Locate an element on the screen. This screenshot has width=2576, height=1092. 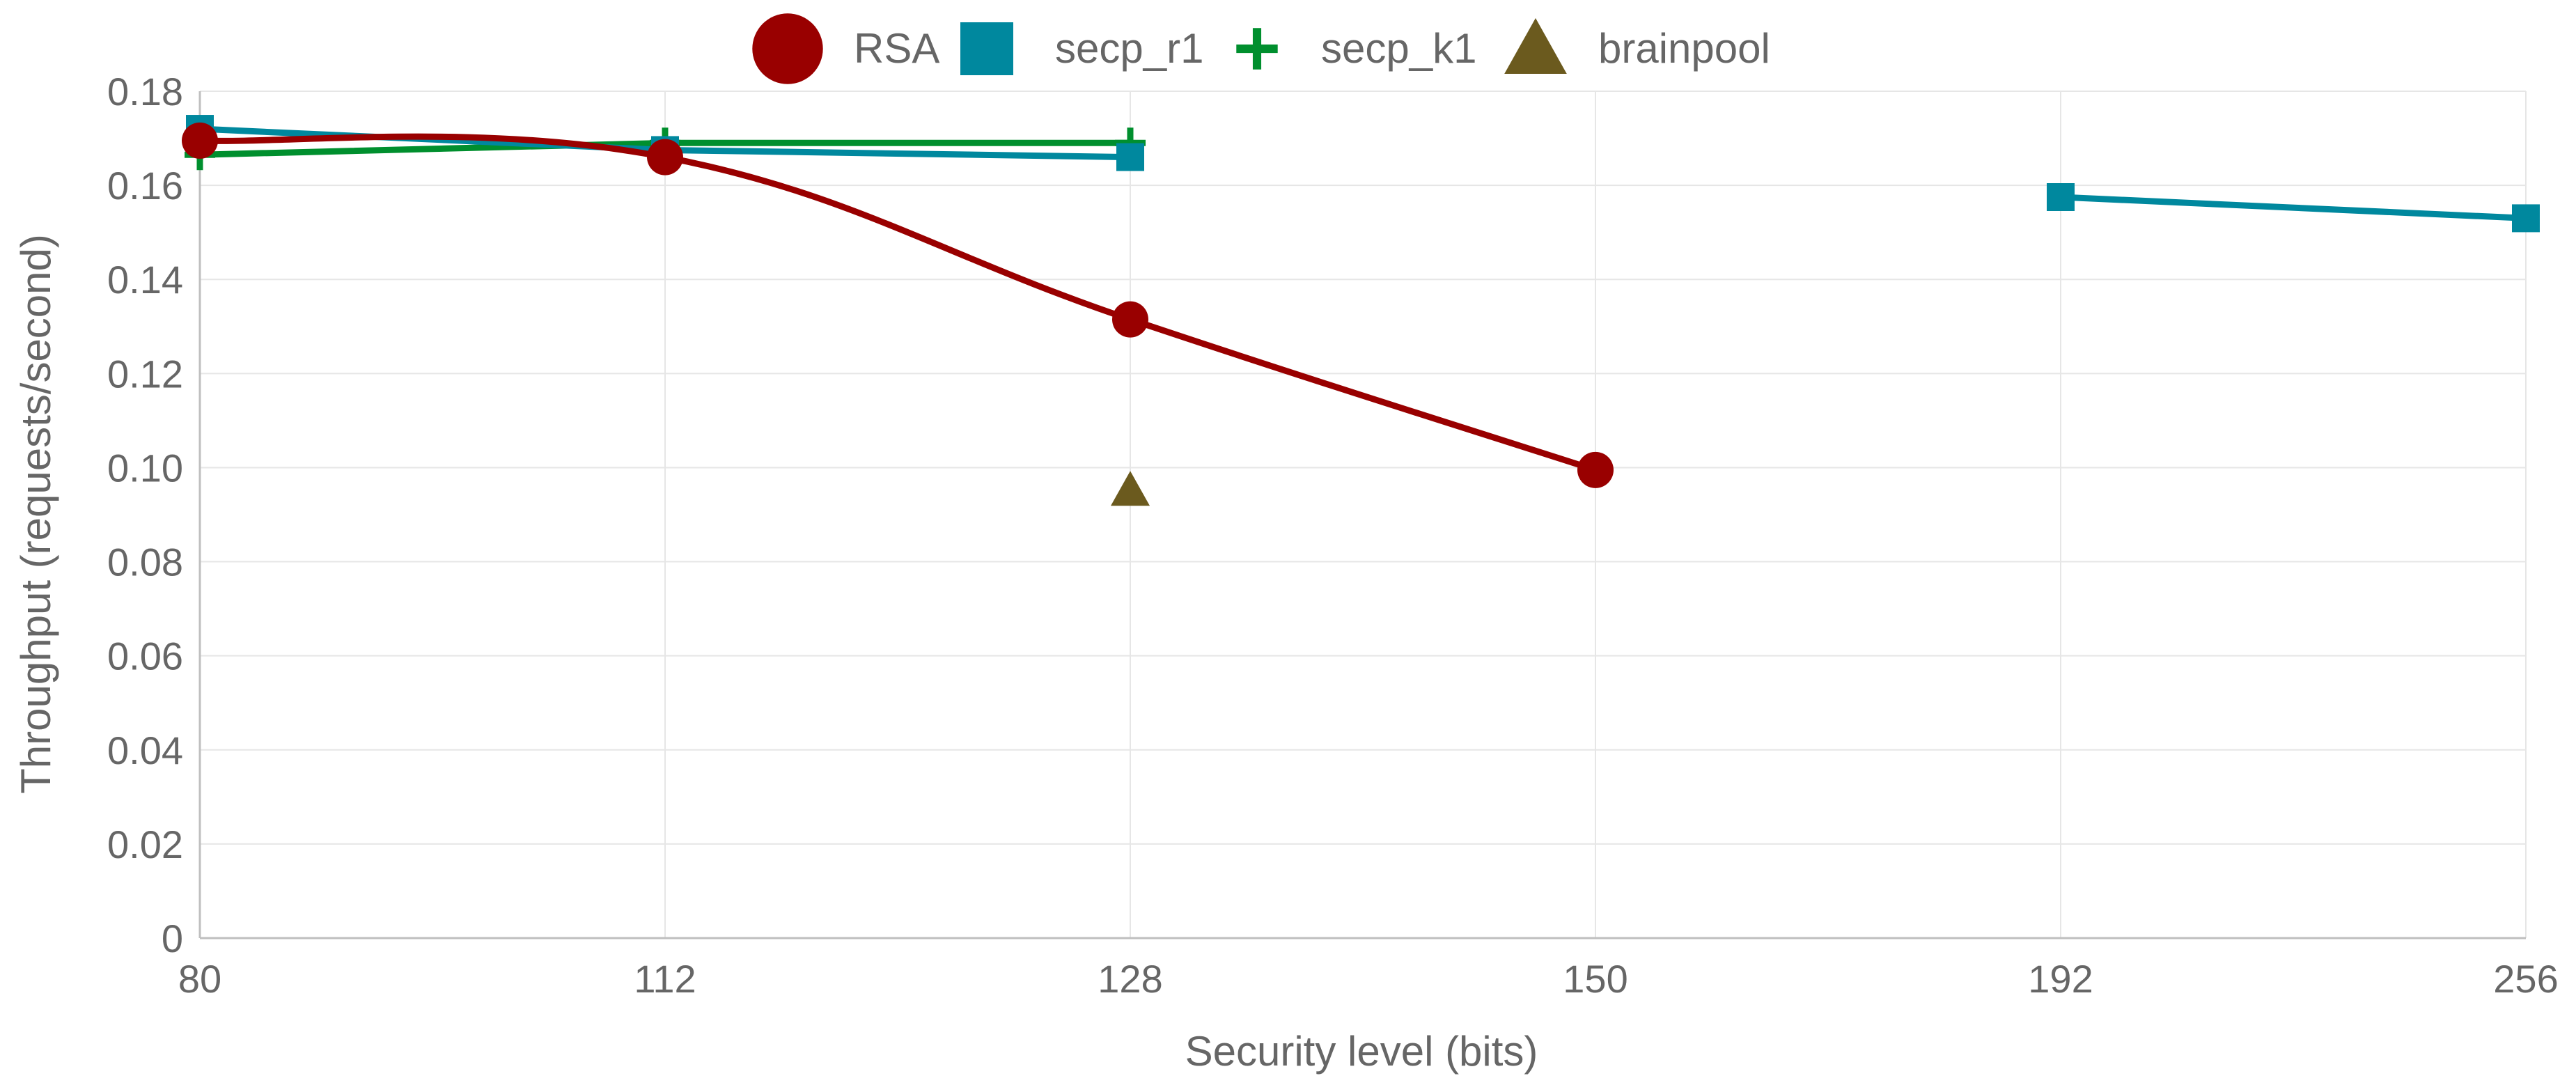
legend-label-secp-r1: secp_r1 is located at coordinates (1129, 48).